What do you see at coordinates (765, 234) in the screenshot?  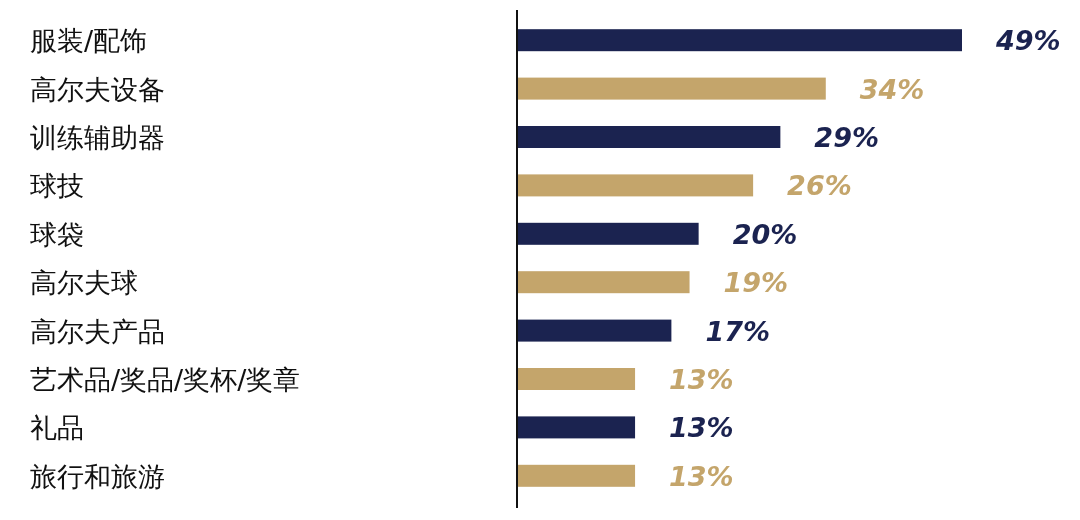 I see `data-label: 20%` at bounding box center [765, 234].